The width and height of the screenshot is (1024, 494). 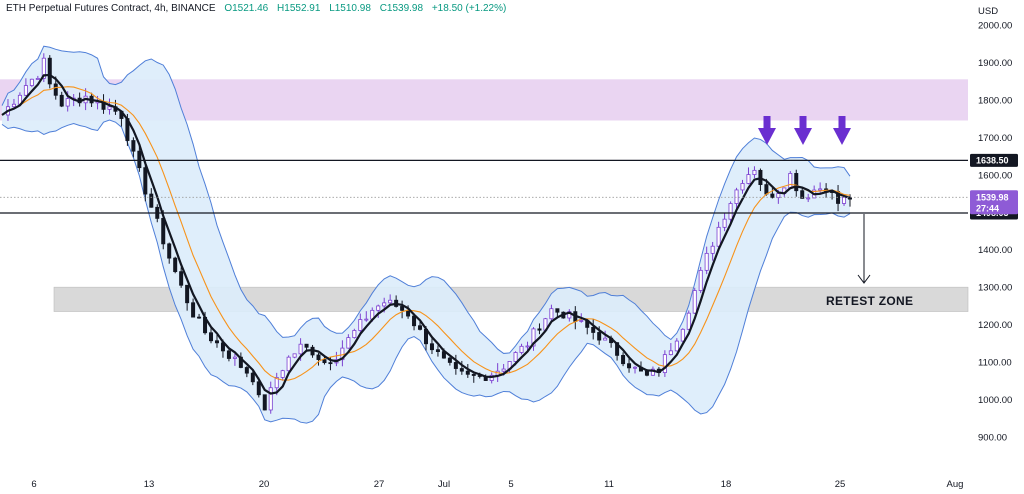 I want to click on resistance-price-tag-text: 1638.50, so click(x=992, y=161).